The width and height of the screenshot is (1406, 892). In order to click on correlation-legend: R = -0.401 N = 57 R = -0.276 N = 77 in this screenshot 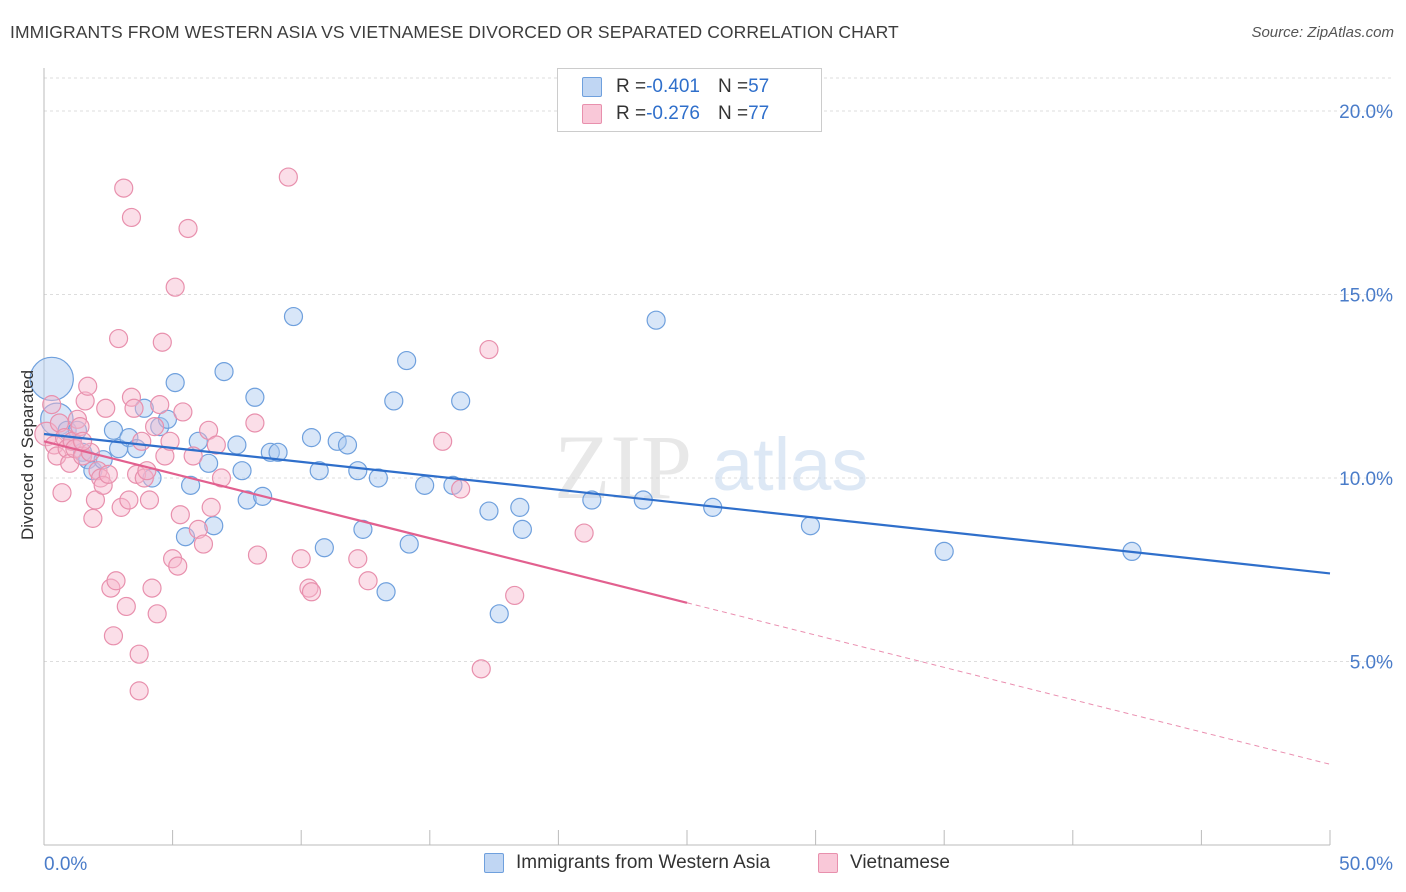, I will do `click(689, 100)`.